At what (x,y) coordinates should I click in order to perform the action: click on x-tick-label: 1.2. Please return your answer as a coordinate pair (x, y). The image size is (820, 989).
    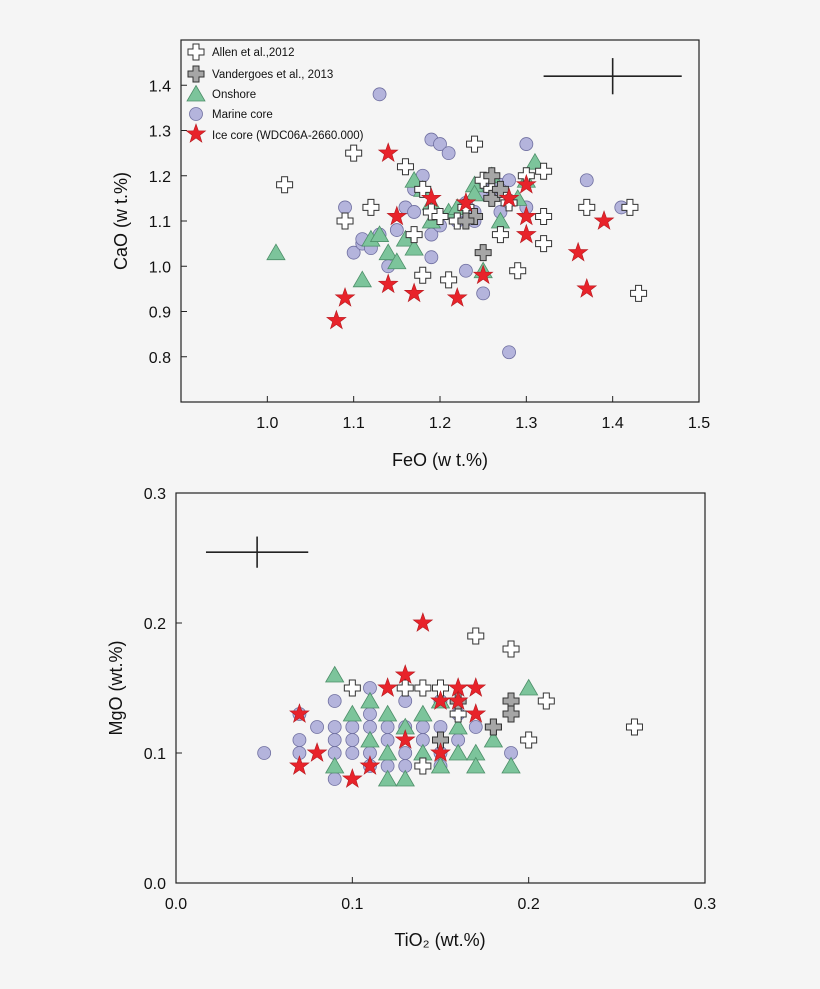
    Looking at the image, I should click on (440, 423).